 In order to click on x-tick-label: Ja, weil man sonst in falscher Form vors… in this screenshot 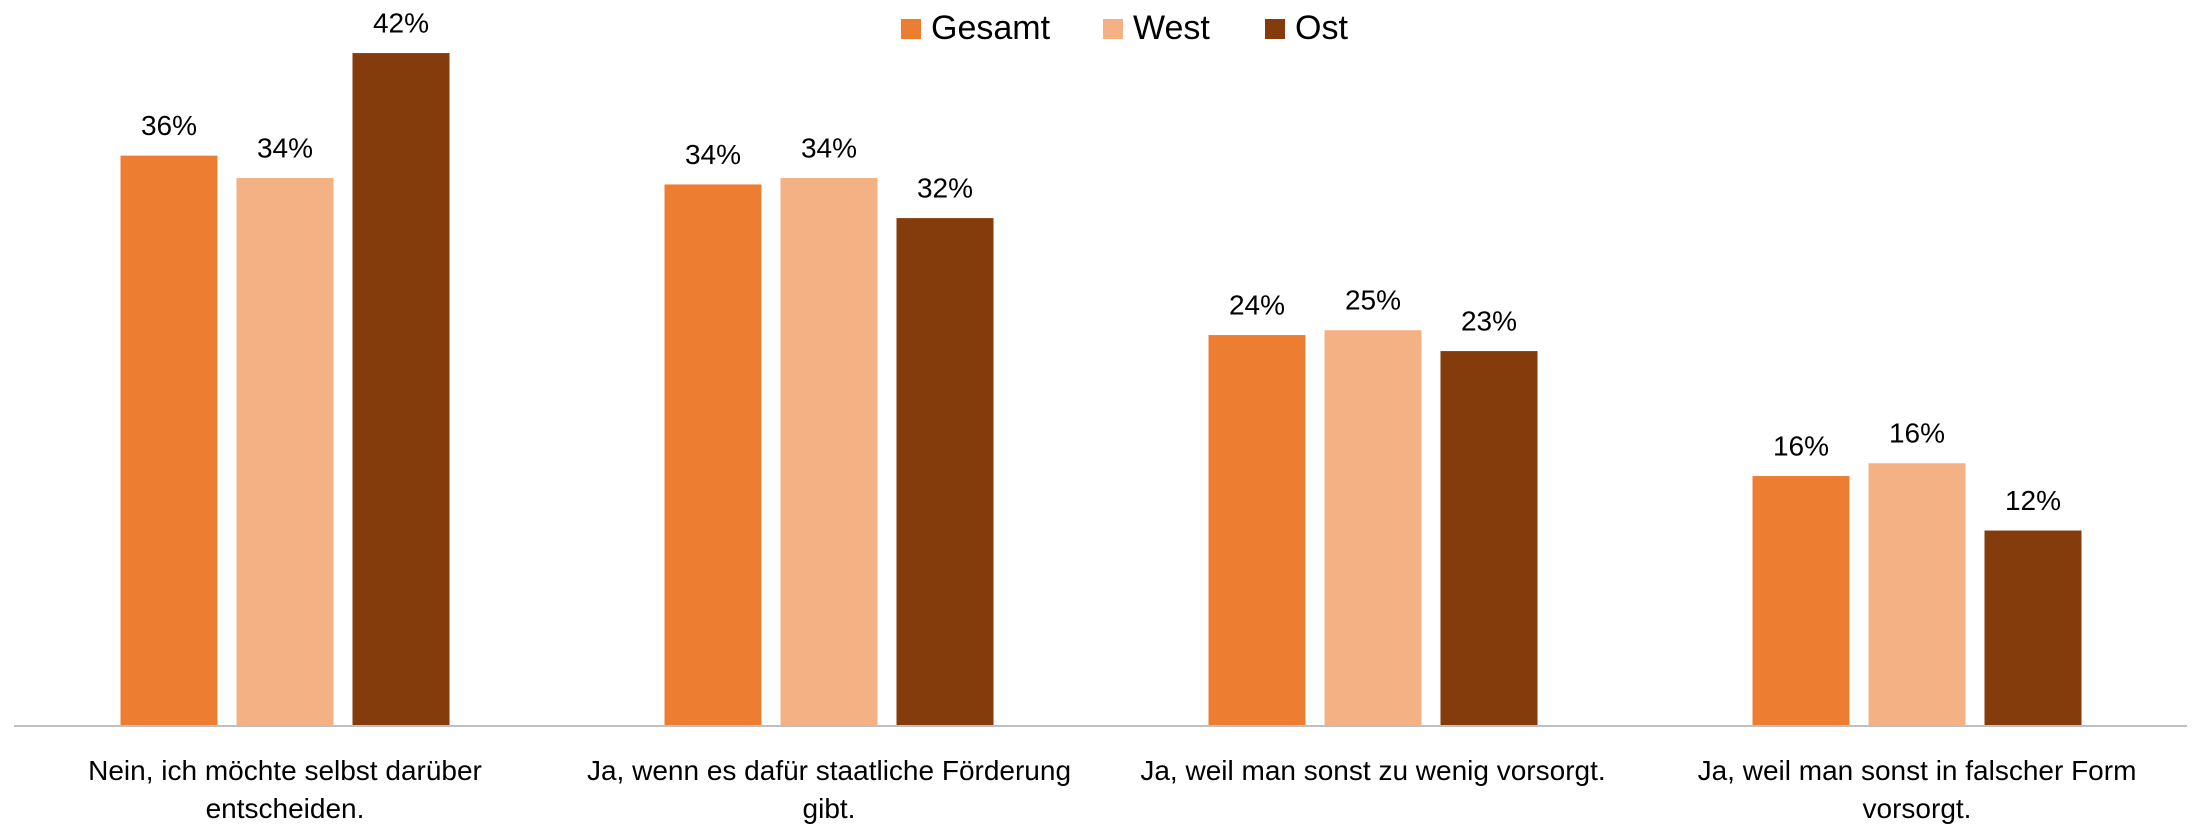, I will do `click(1917, 789)`.